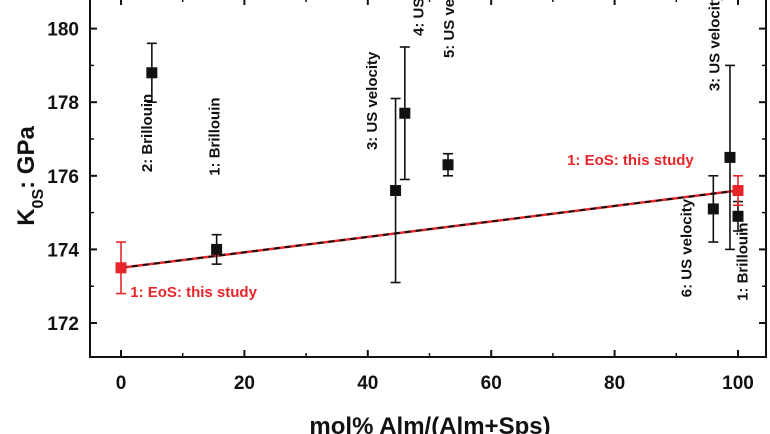 The width and height of the screenshot is (770, 434). Describe the element at coordinates (38, 199) in the screenshot. I see `y-axis-title-sub: 0S` at that location.